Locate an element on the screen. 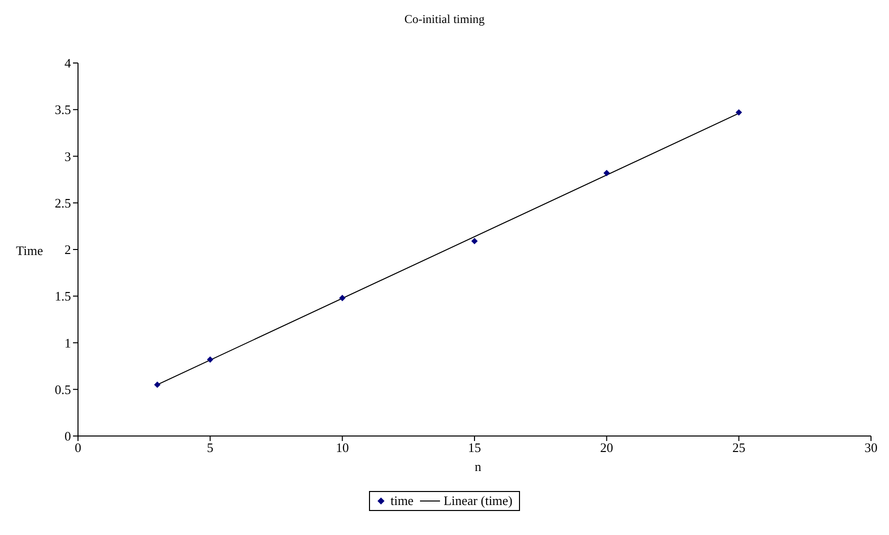 This screenshot has width=889, height=535. y-tick-label: 3 is located at coordinates (67, 156).